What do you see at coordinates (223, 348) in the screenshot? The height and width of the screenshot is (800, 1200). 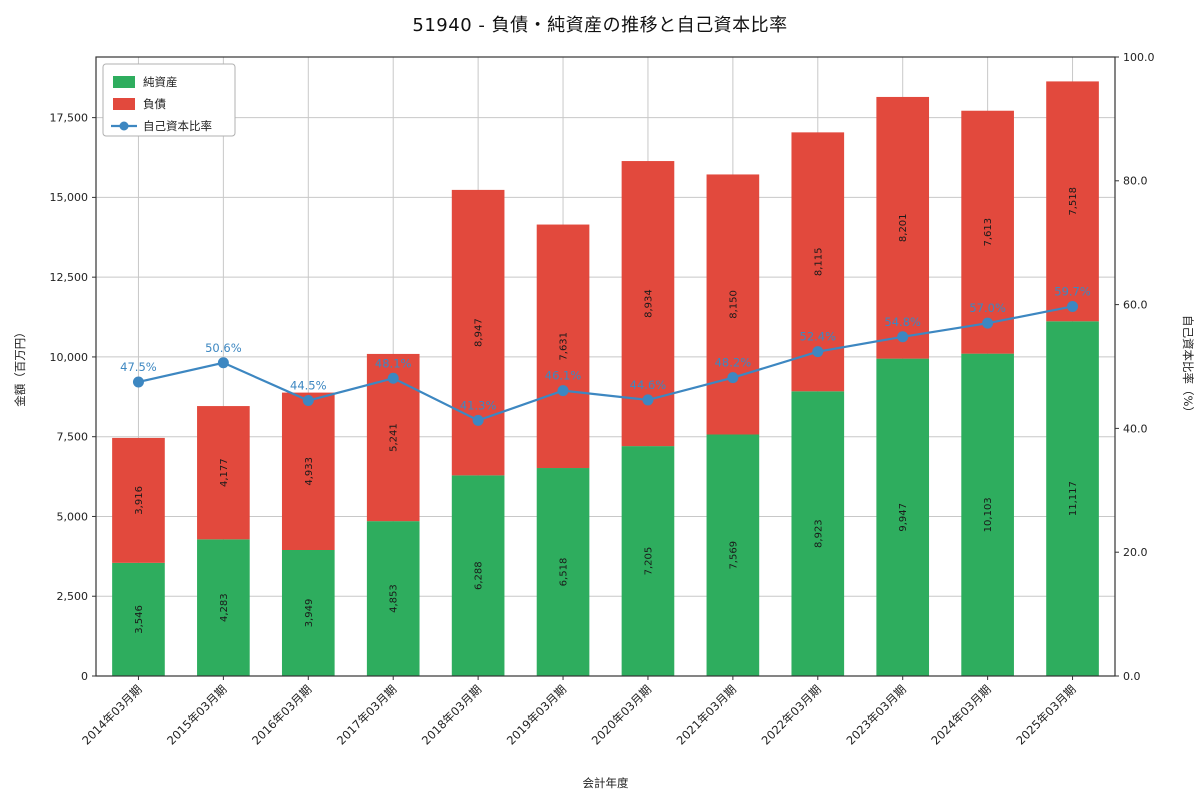 I see `ratio-label: 50.6%` at bounding box center [223, 348].